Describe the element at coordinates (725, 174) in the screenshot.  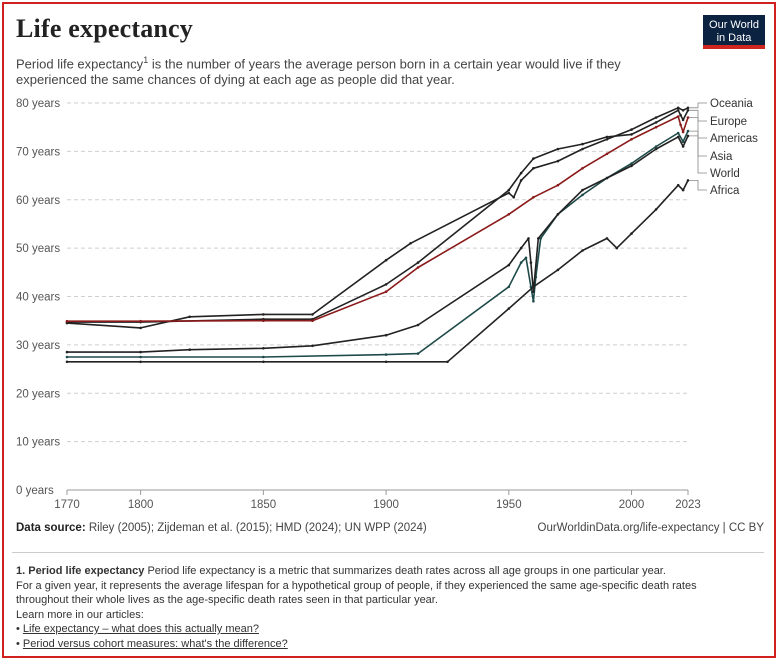
I see `legend-label-world: World` at that location.